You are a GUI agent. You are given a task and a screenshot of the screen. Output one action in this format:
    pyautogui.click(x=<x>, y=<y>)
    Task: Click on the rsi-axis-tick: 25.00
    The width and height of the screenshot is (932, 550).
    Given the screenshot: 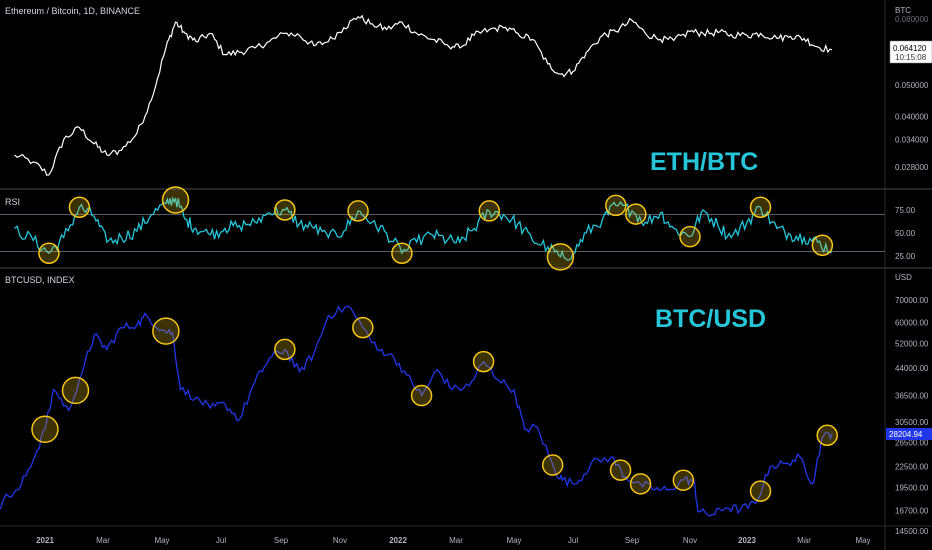 What is the action you would take?
    pyautogui.click(x=905, y=256)
    